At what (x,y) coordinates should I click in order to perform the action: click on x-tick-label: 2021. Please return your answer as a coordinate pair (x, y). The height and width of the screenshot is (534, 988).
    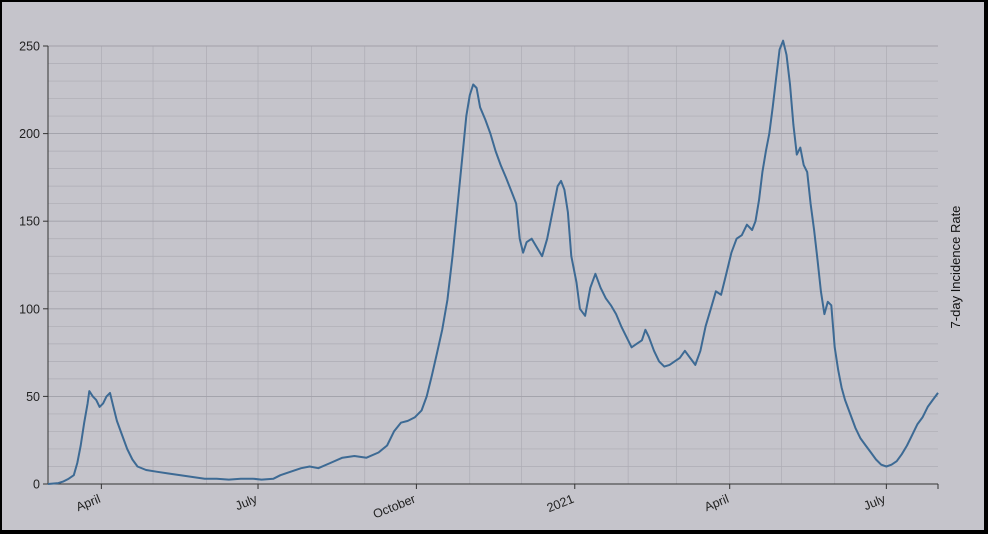
    Looking at the image, I should click on (560, 503).